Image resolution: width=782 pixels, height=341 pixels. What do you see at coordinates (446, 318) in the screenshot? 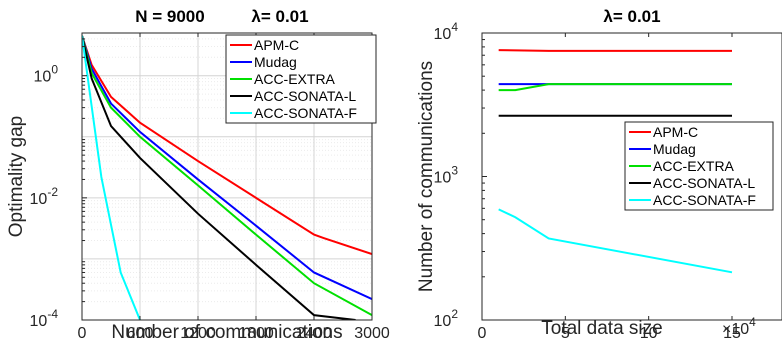
I see `y-tick-label: 10²` at bounding box center [446, 318].